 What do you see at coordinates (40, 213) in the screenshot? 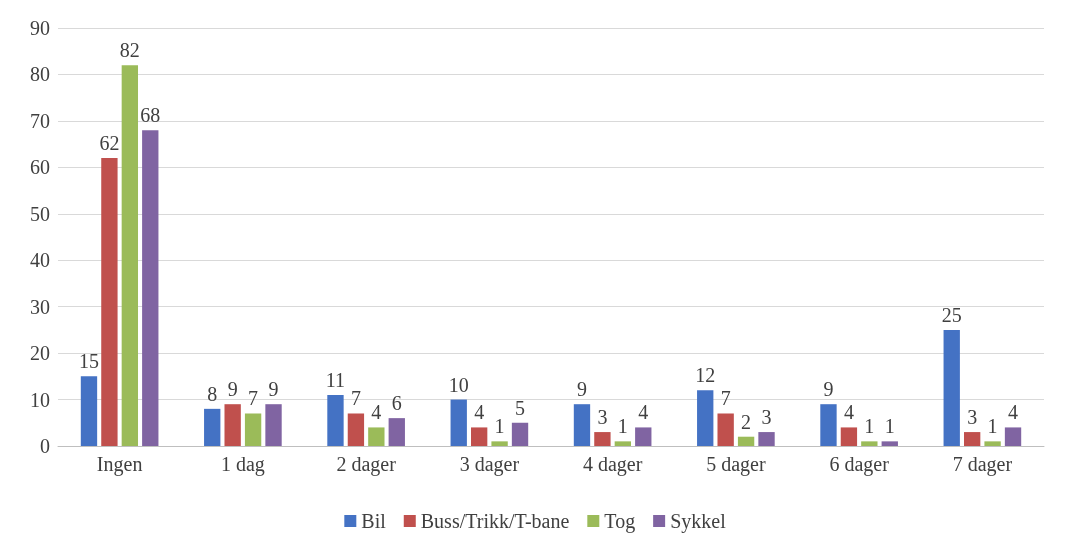
I see `y-tick-label: 50` at bounding box center [40, 213].